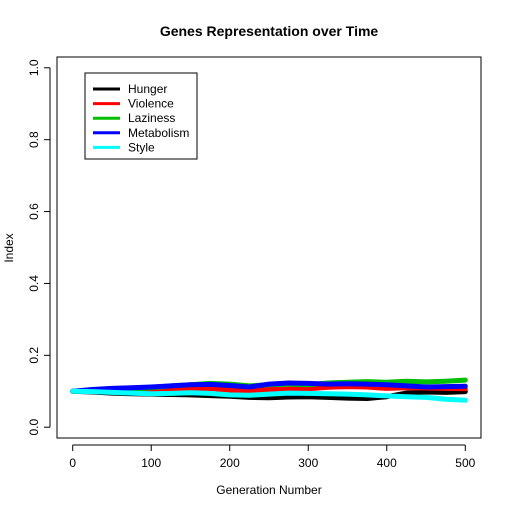 The width and height of the screenshot is (512, 512). What do you see at coordinates (268, 490) in the screenshot?
I see `x-axis-label: Generation Number` at bounding box center [268, 490].